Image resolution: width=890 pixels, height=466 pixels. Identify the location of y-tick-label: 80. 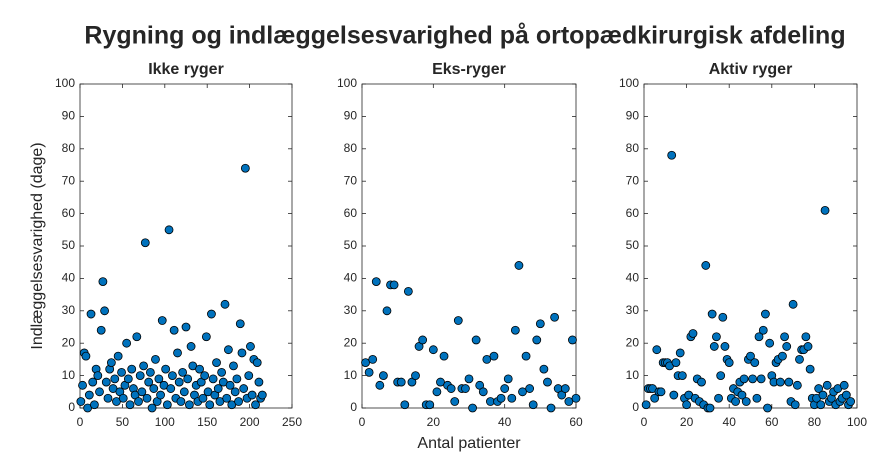
(633, 148).